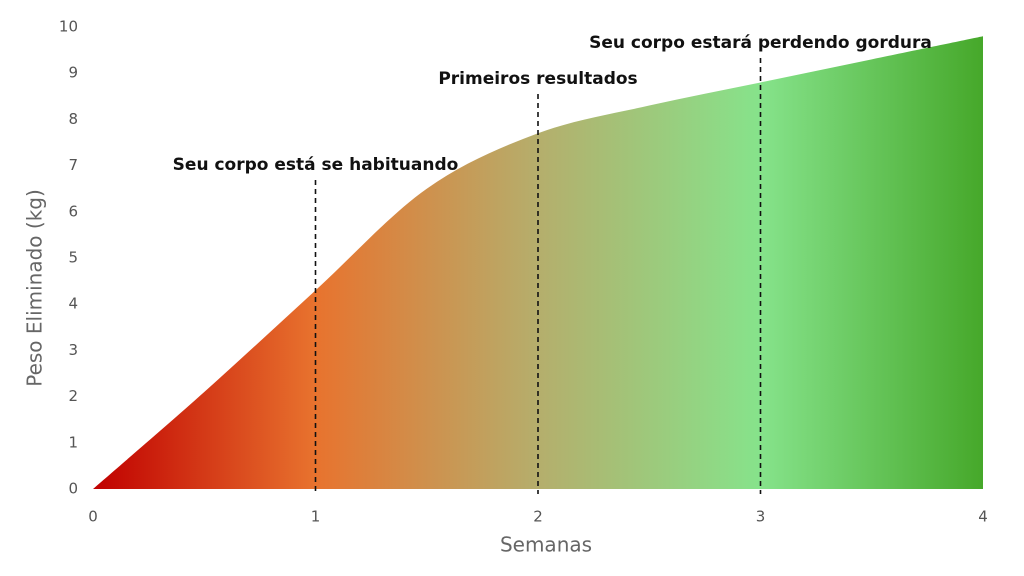 The image size is (1024, 576). Describe the element at coordinates (35, 288) in the screenshot. I see `y-axis-label: Peso Eliminado (kg)` at that location.